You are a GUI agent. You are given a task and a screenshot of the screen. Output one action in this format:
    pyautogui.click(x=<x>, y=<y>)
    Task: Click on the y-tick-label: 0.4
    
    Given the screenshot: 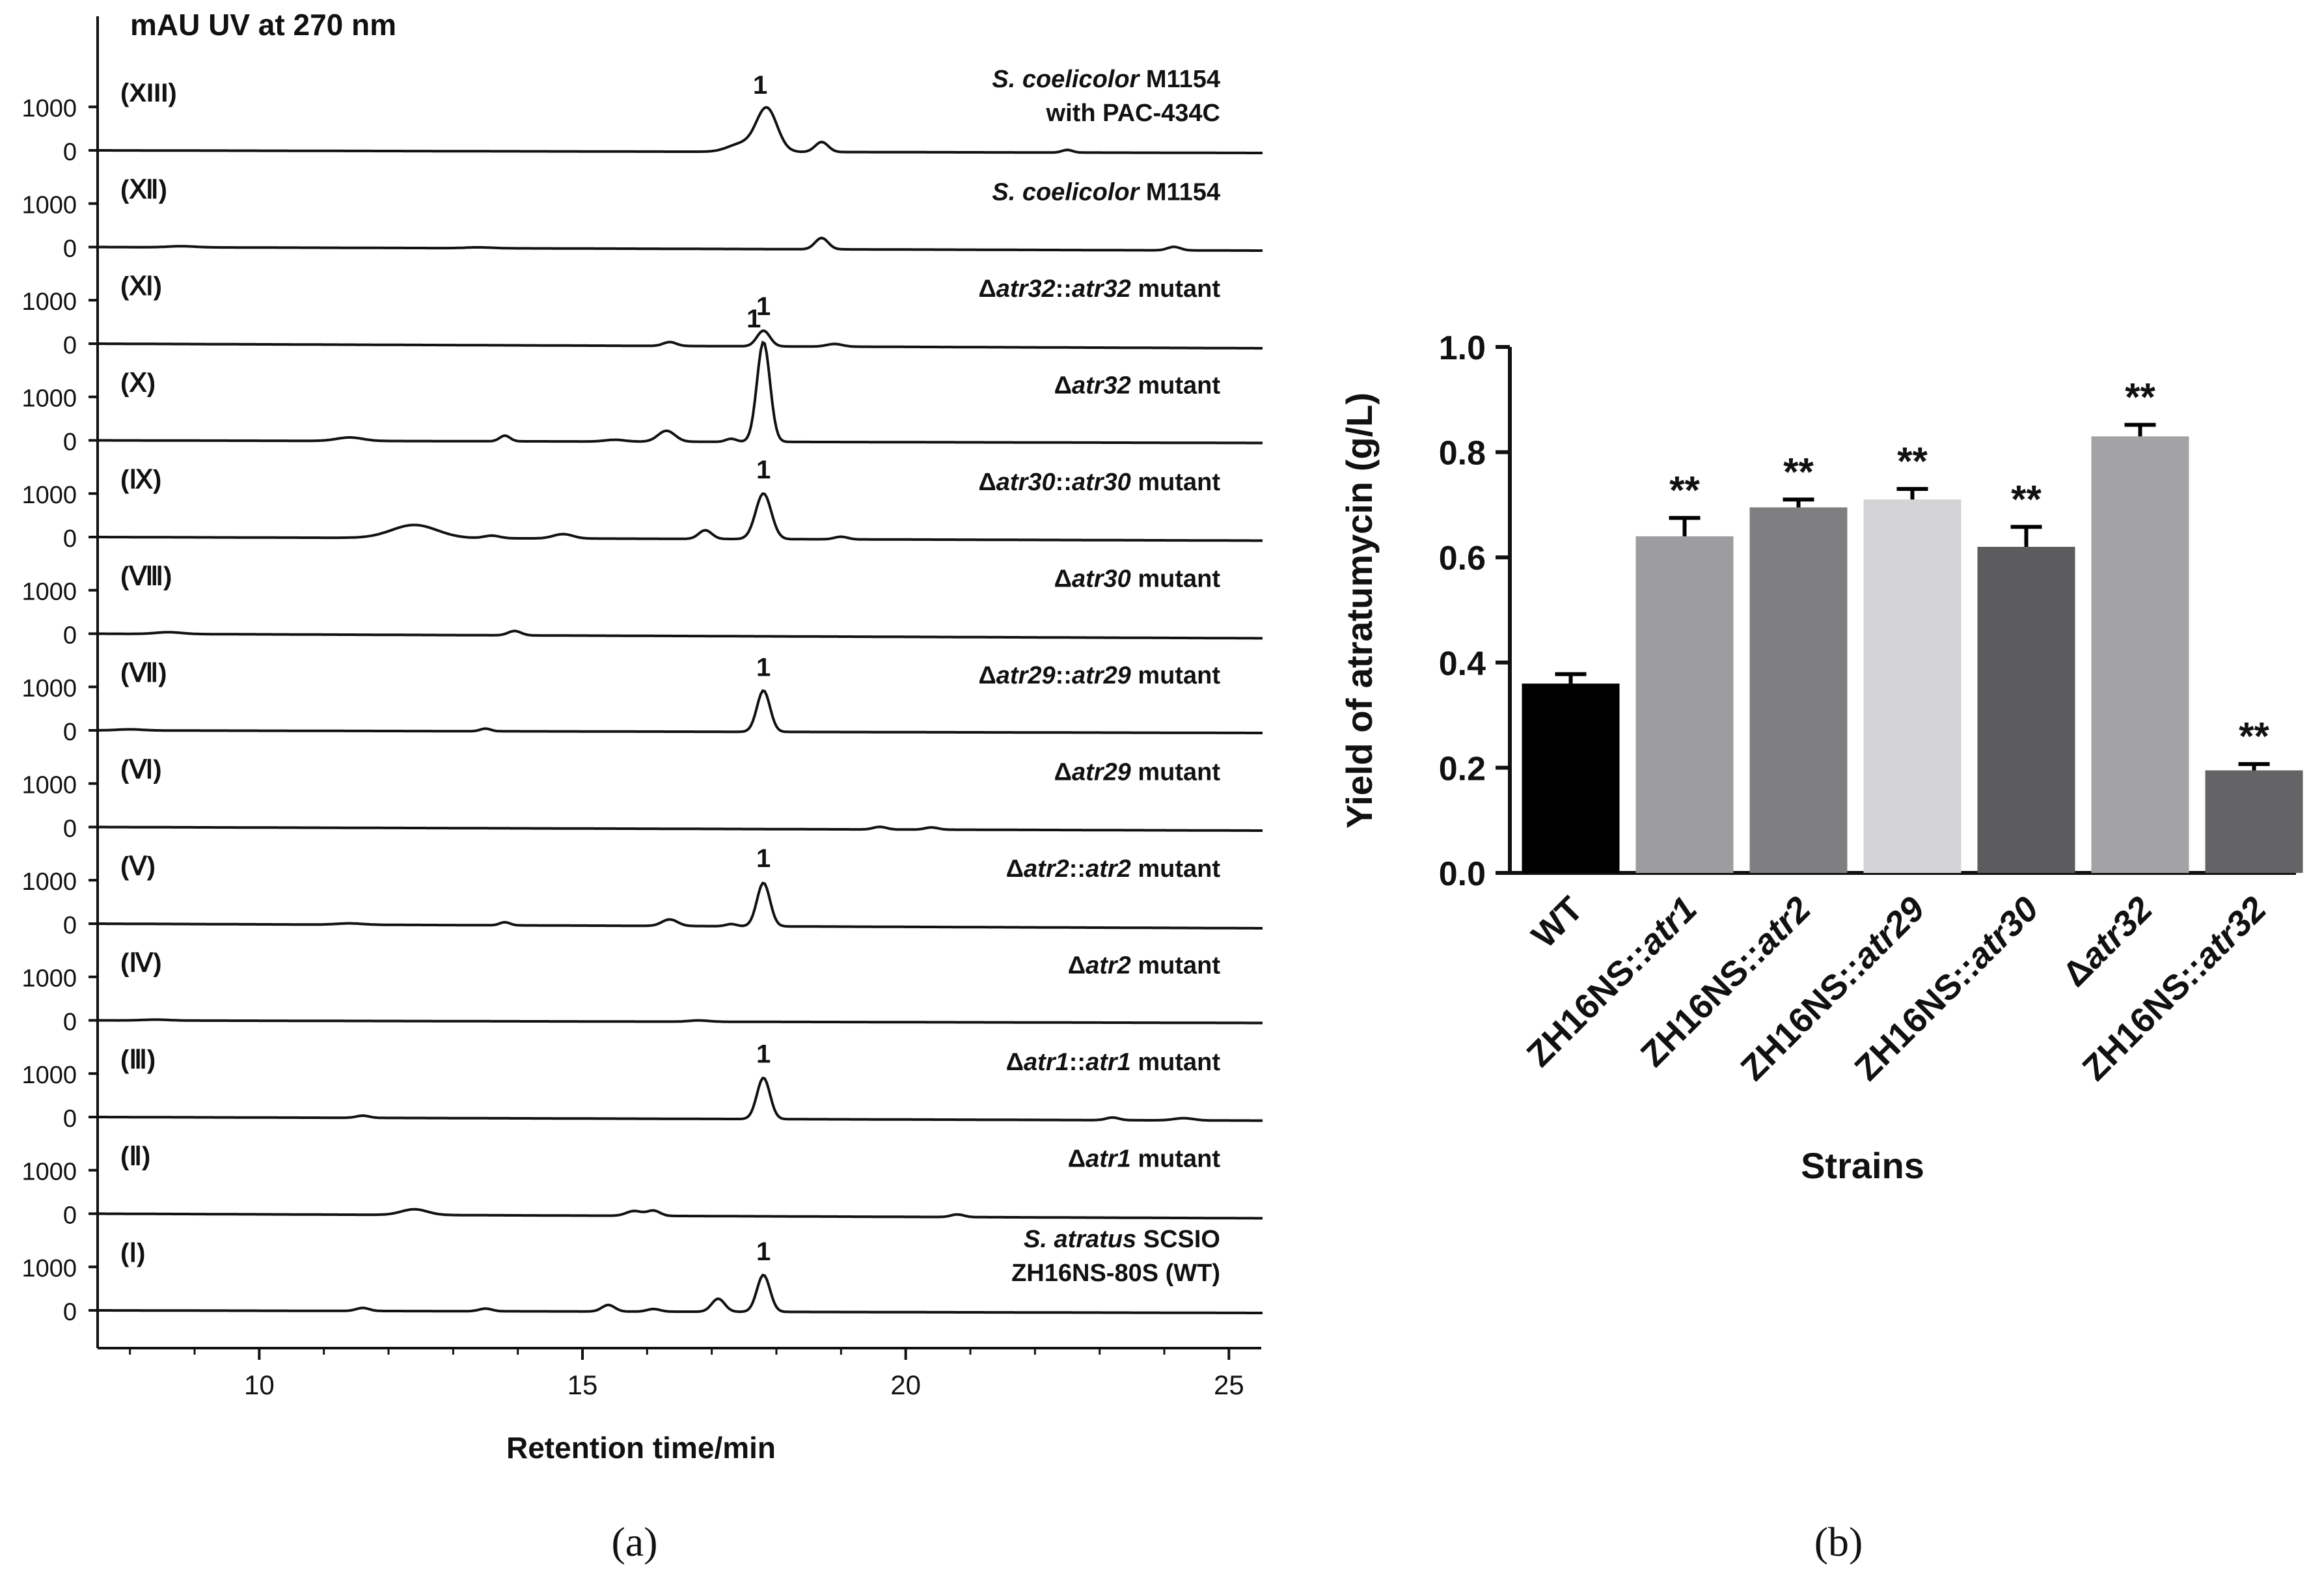 What is the action you would take?
    pyautogui.click(x=1463, y=664)
    